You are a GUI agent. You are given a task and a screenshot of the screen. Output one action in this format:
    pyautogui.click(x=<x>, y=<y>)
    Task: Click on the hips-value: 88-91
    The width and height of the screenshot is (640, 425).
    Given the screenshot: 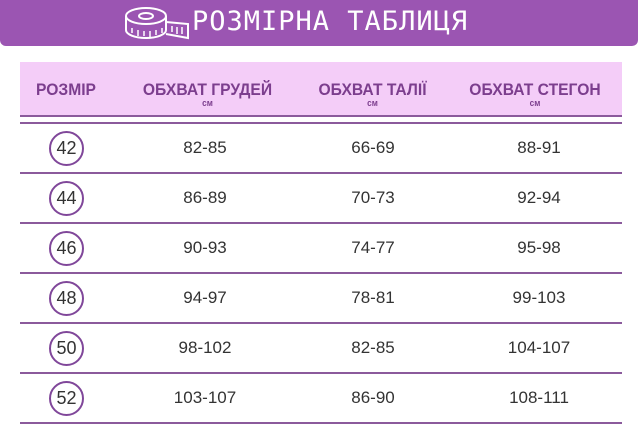 What is the action you would take?
    pyautogui.click(x=539, y=147)
    